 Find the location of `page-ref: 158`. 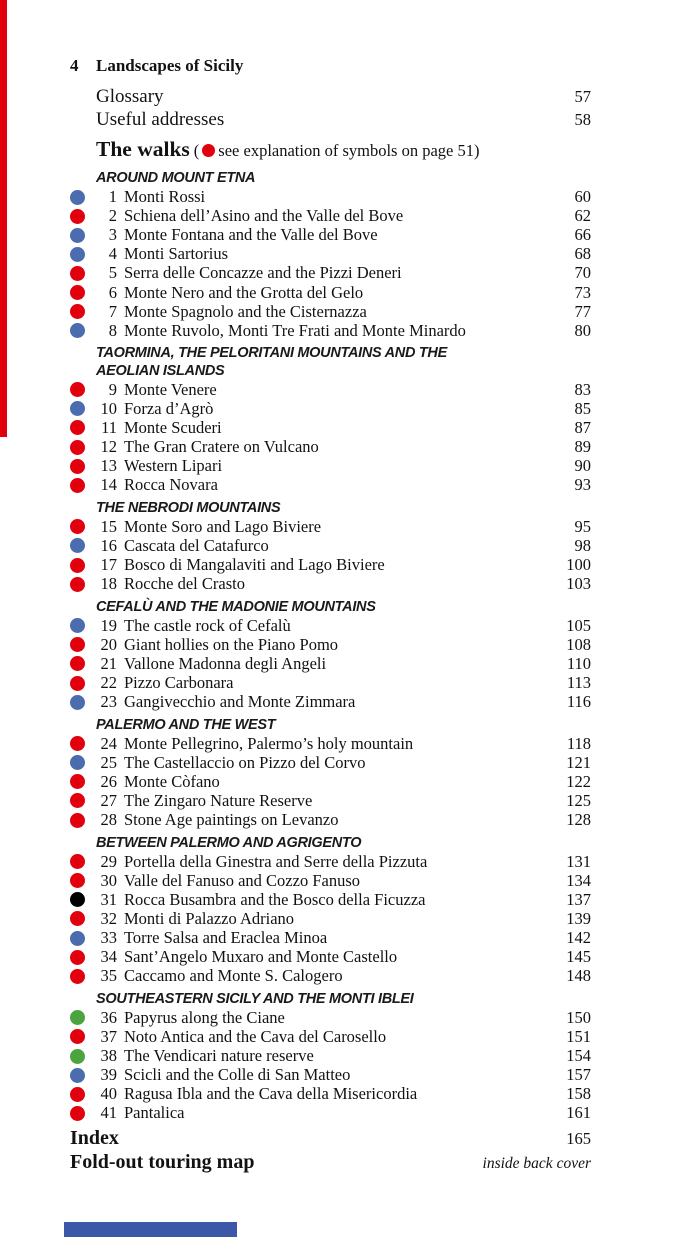

page-ref: 158 is located at coordinates (578, 1094).